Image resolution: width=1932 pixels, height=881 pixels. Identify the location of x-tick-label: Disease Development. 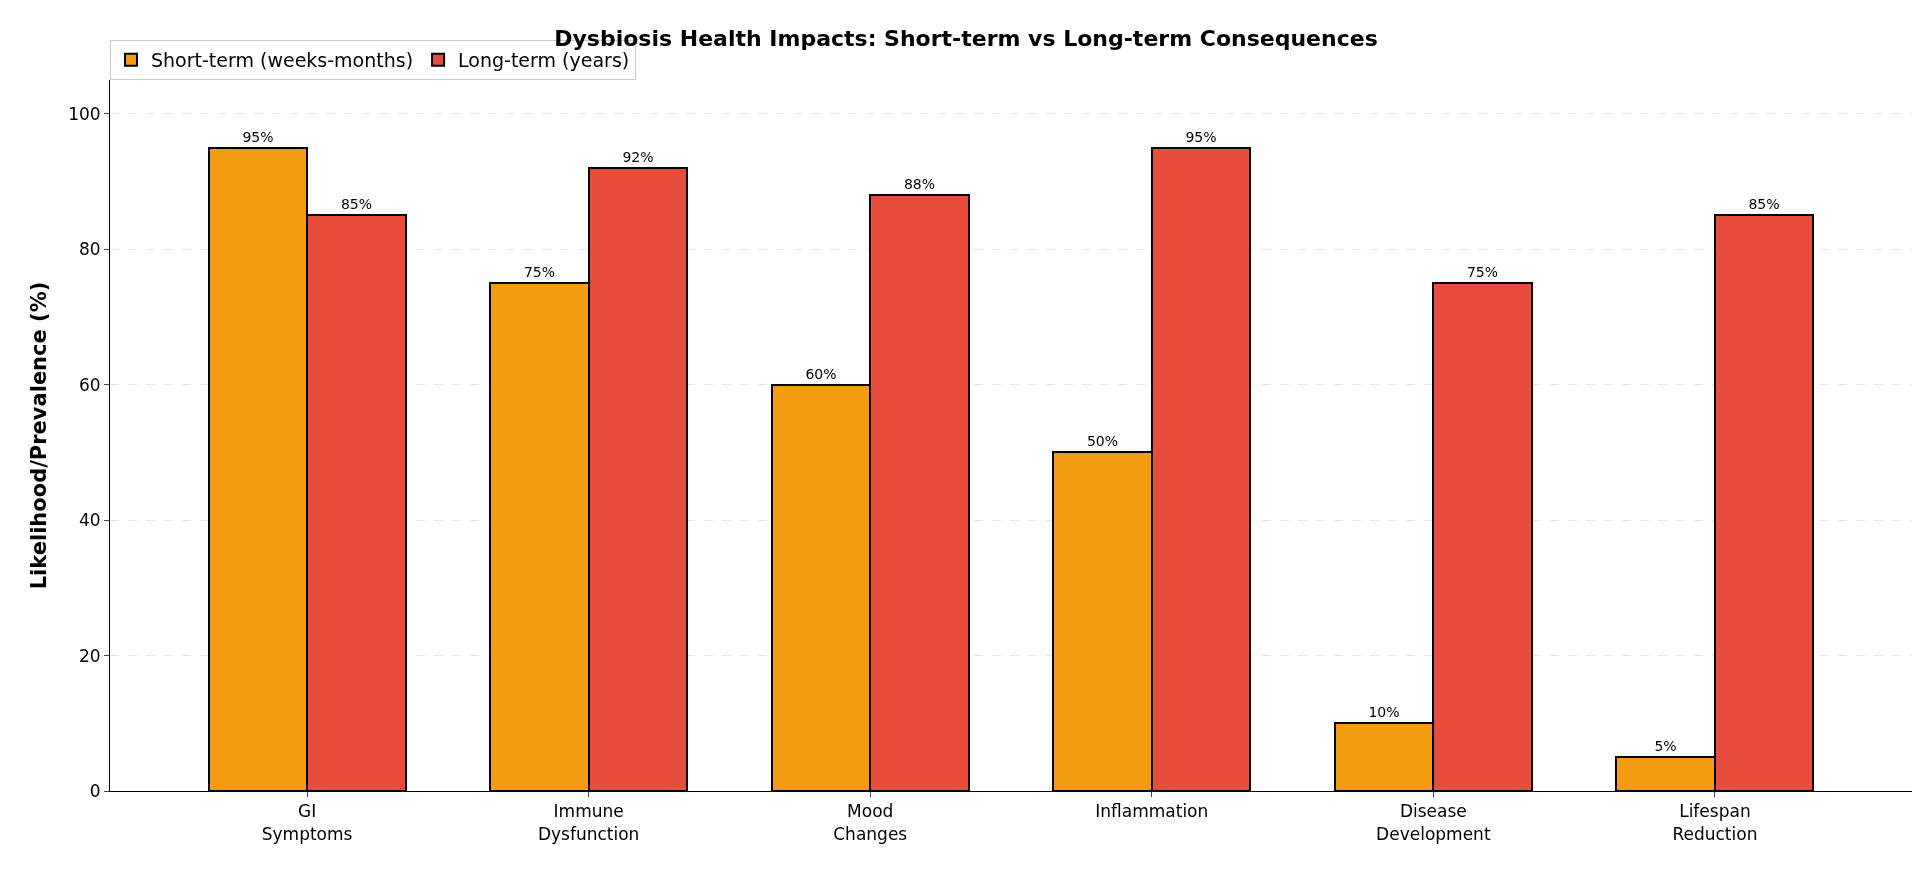
(1433, 822).